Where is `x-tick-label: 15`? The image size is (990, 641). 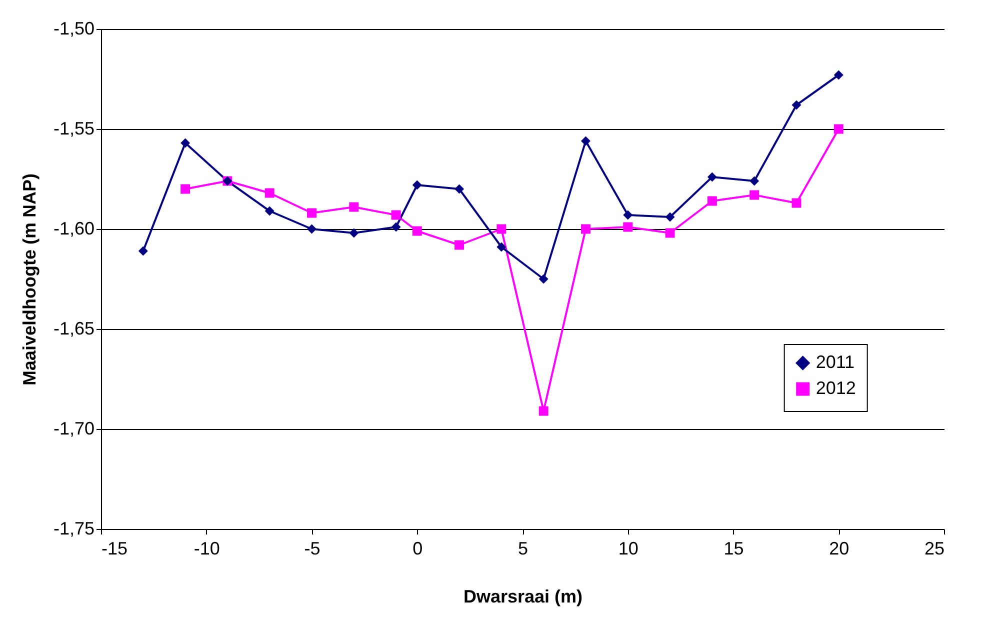
x-tick-label: 15 is located at coordinates (734, 548).